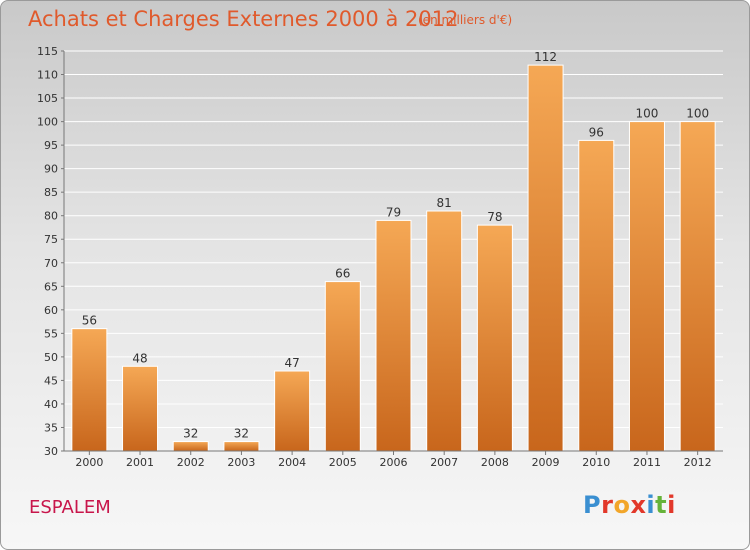 The image size is (750, 550). What do you see at coordinates (646, 286) in the screenshot?
I see `bar-2011` at bounding box center [646, 286].